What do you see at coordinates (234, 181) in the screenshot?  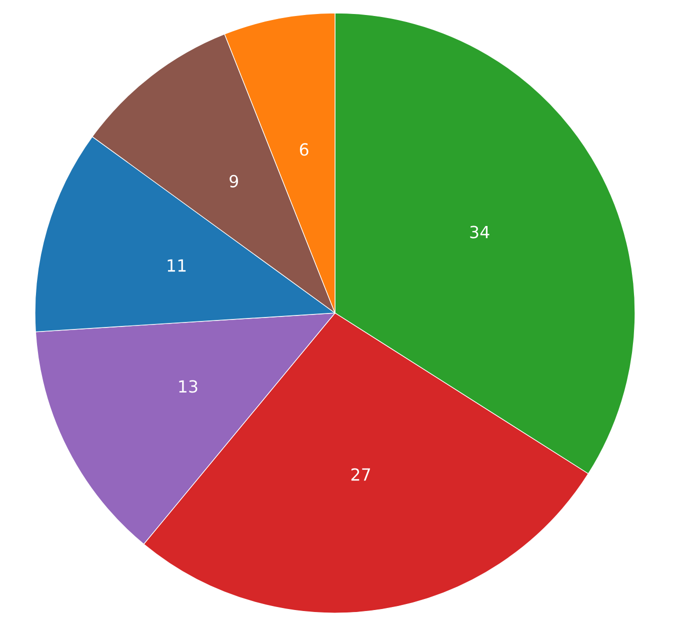 I see `data-label: 9` at bounding box center [234, 181].